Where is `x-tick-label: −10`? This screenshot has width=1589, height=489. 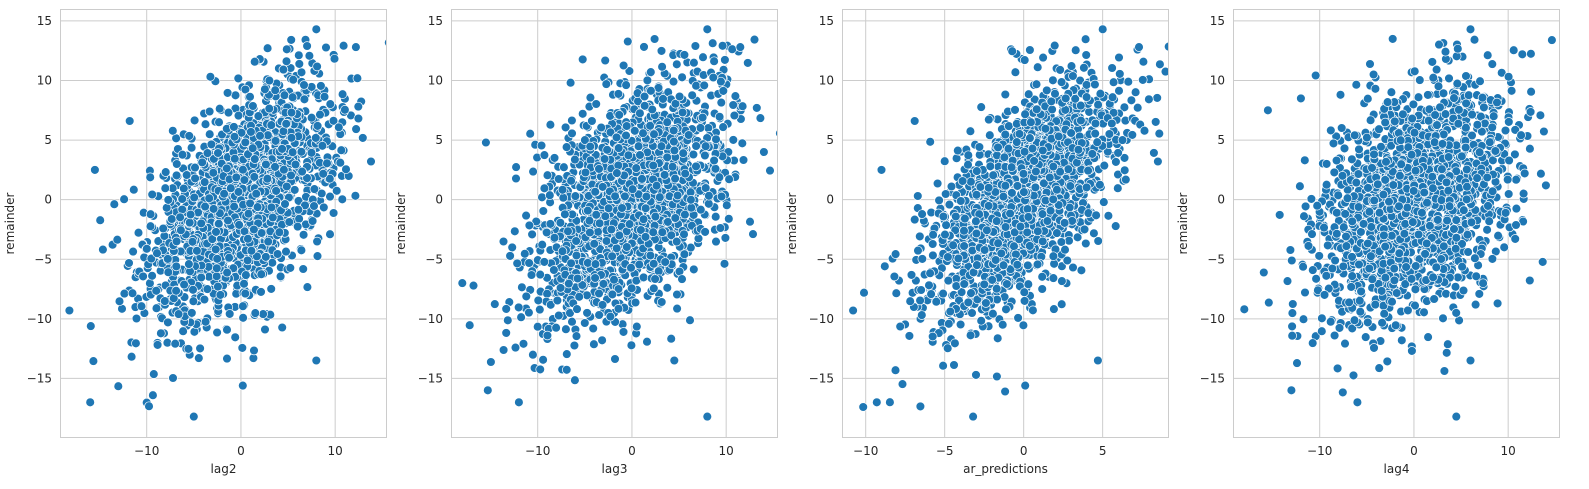 x-tick-label: −10 is located at coordinates (537, 451).